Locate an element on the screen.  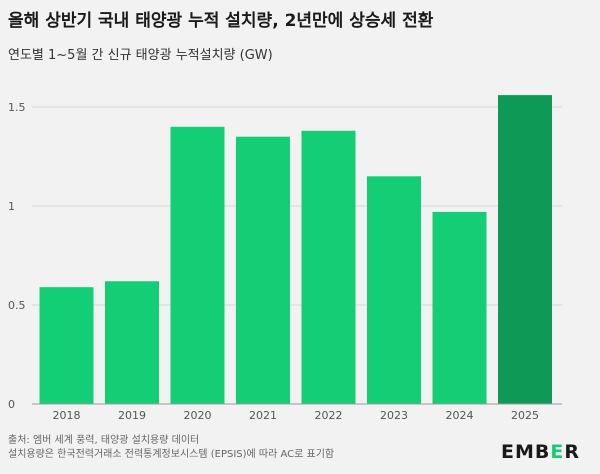
chart-subtitle: 연도별 1~5월 간 신규 태양광 누적설치량 (GW) is located at coordinates (140, 55).